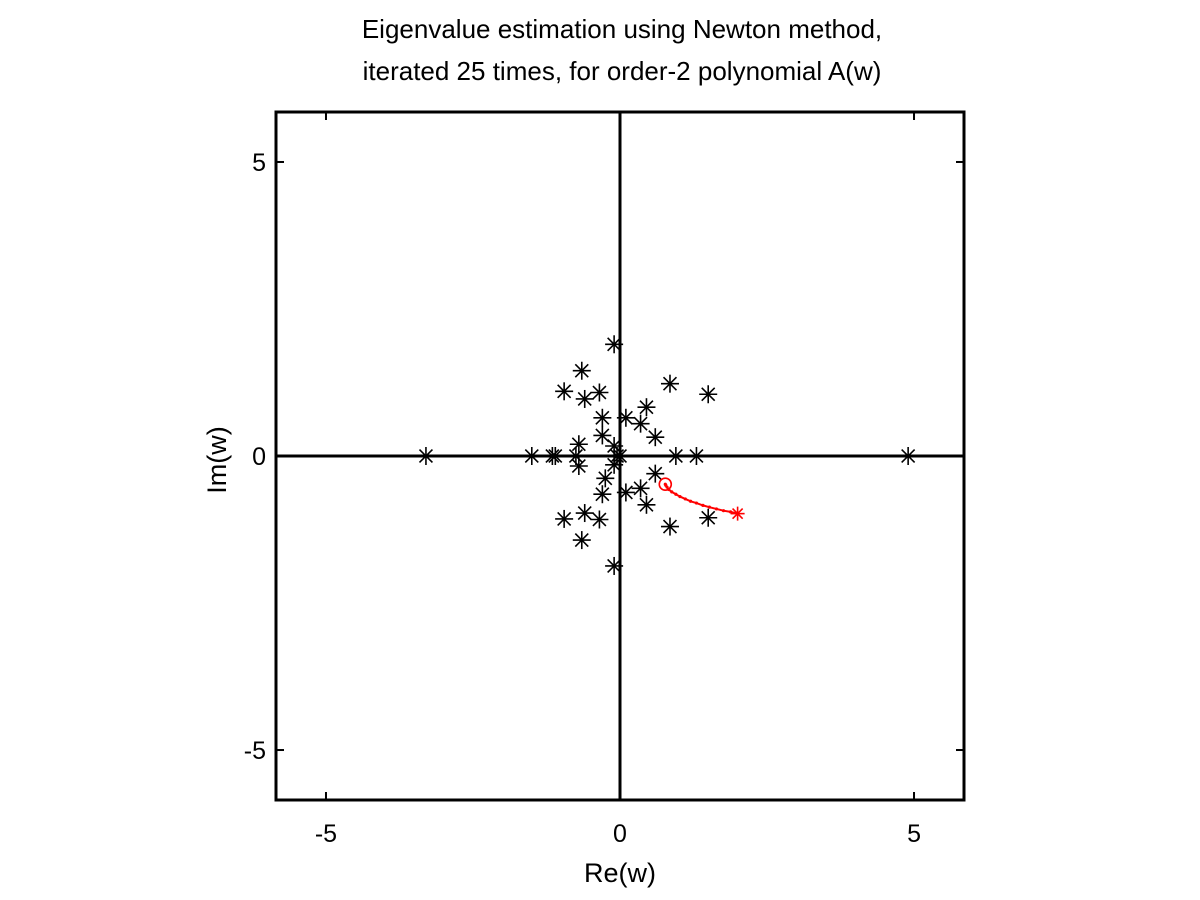 The height and width of the screenshot is (900, 1200). I want to click on x-tick-label: -5, so click(326, 834).